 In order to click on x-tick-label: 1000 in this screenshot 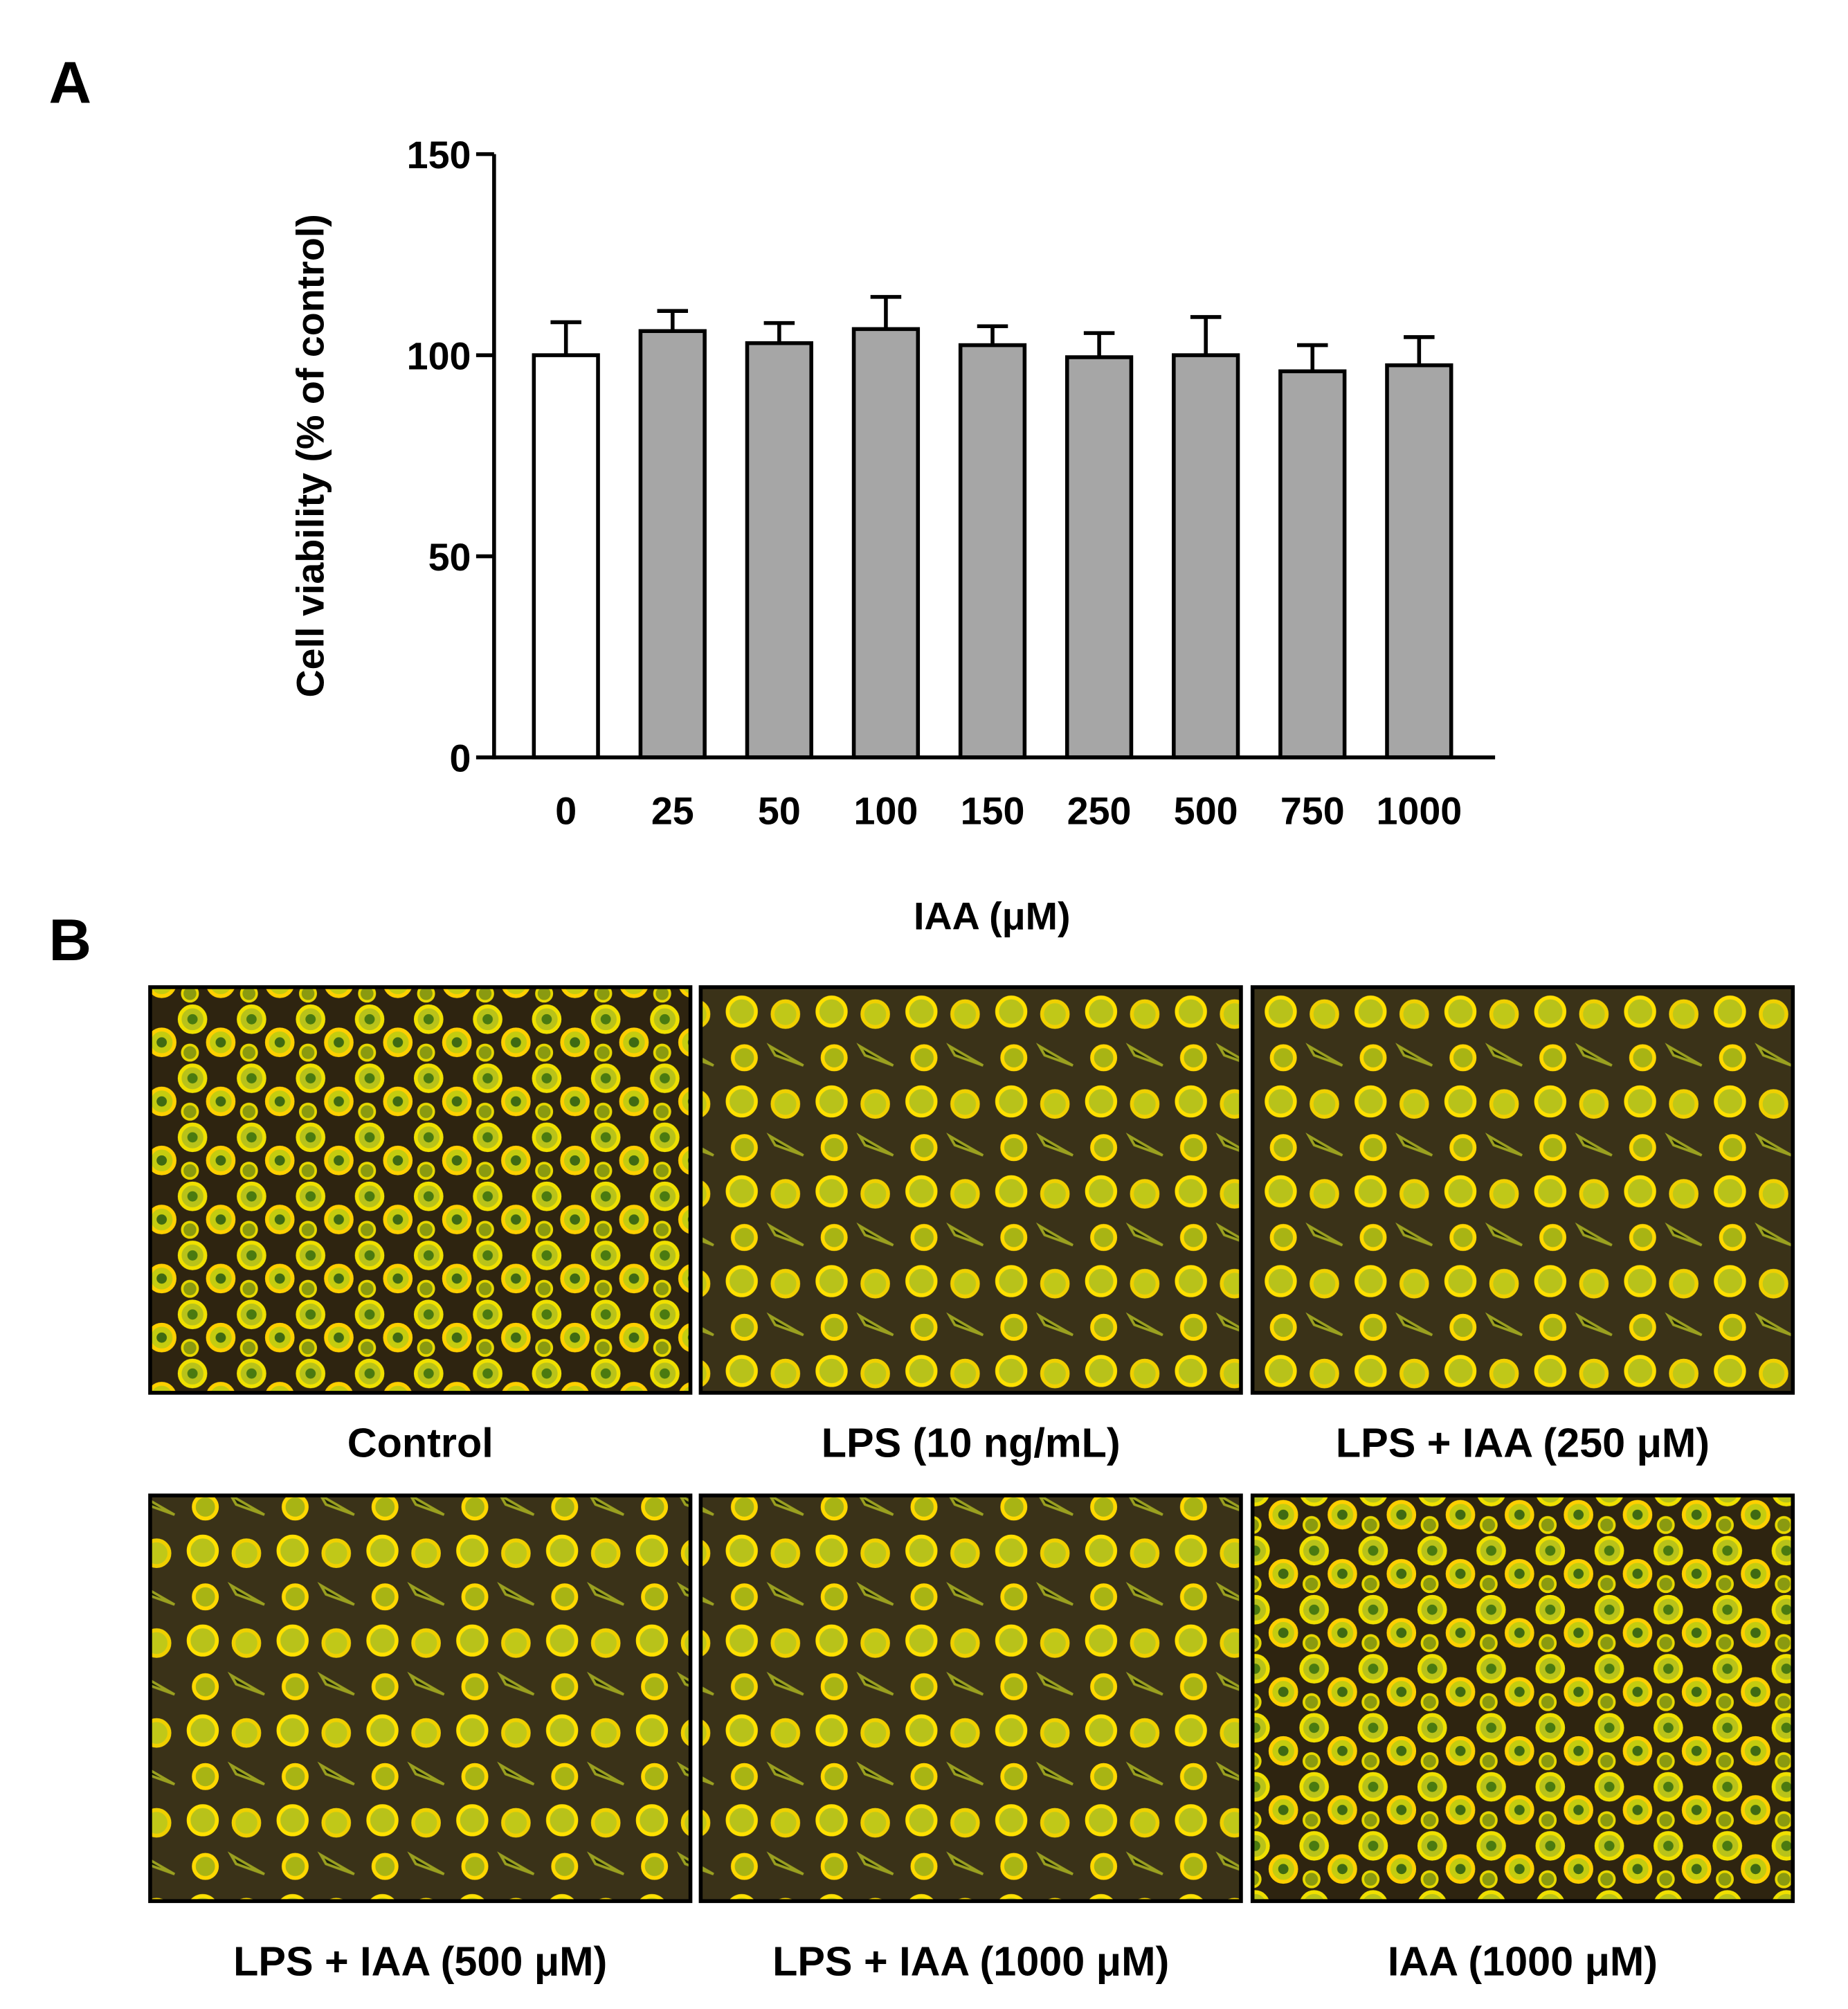, I will do `click(1419, 810)`.